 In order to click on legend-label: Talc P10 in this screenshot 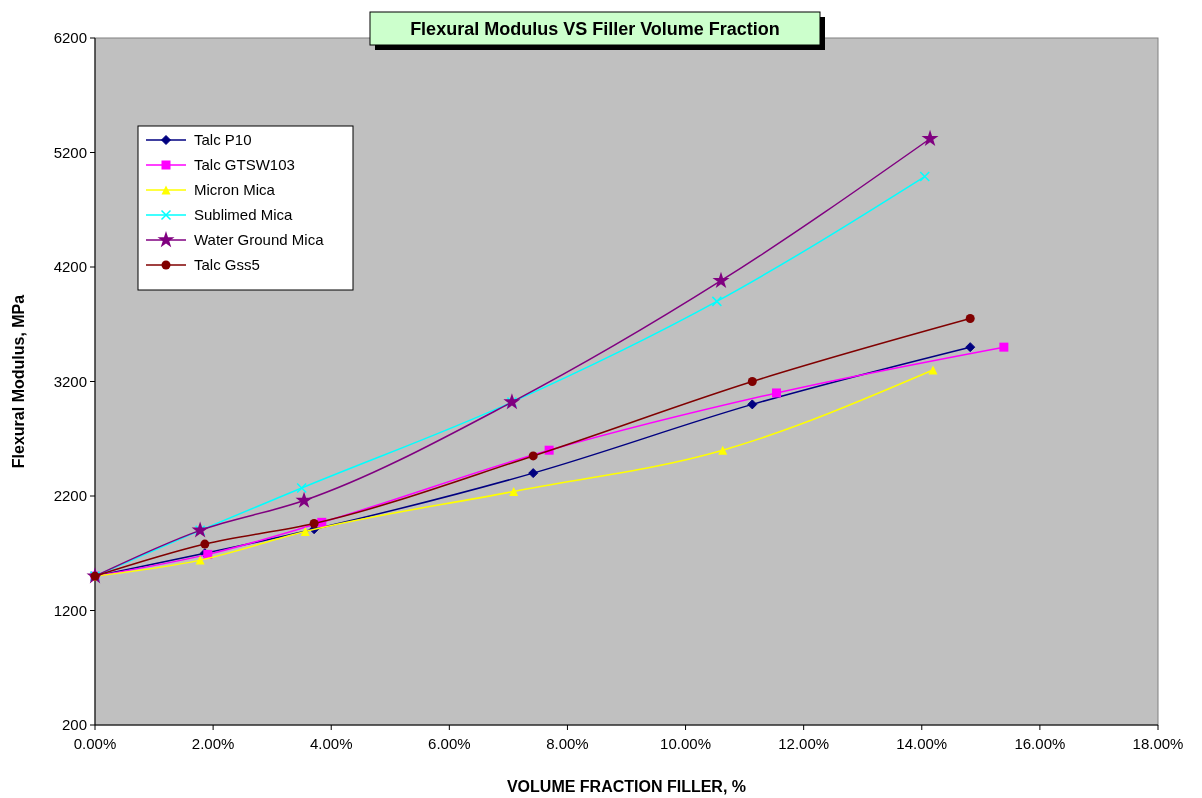, I will do `click(223, 140)`.